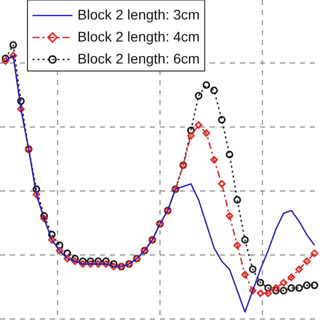 The image size is (320, 320). I want to click on legend-label: Block 2 length: 4cm, so click(139, 36).